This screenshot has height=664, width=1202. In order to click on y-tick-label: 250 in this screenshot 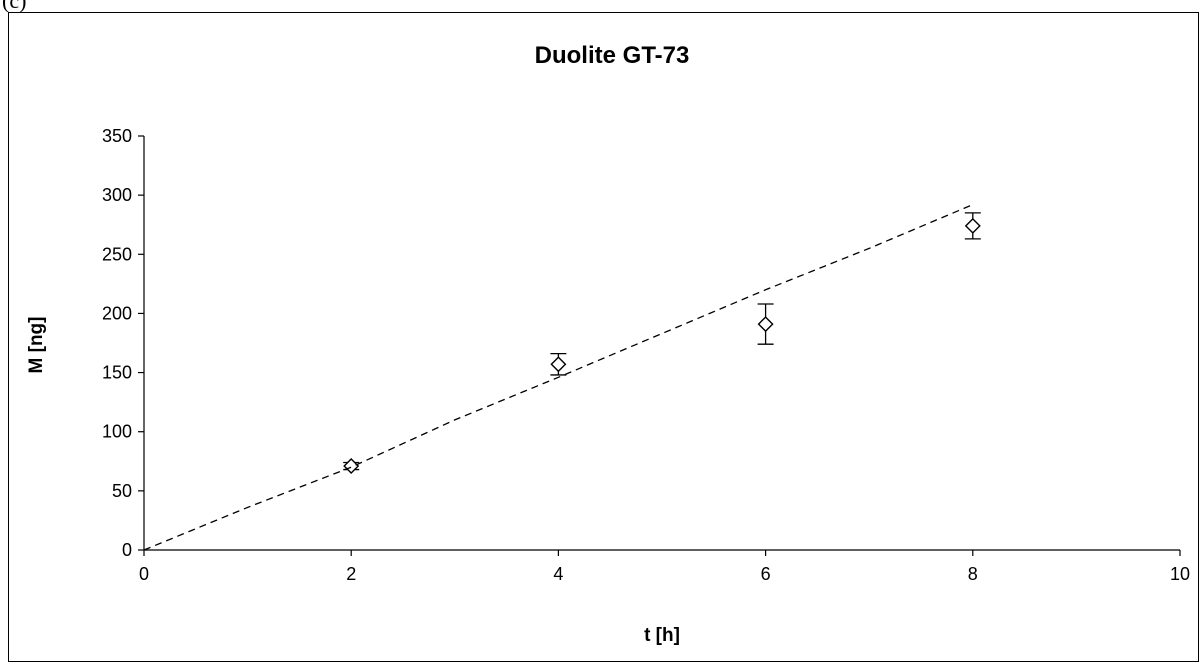, I will do `click(117, 254)`.